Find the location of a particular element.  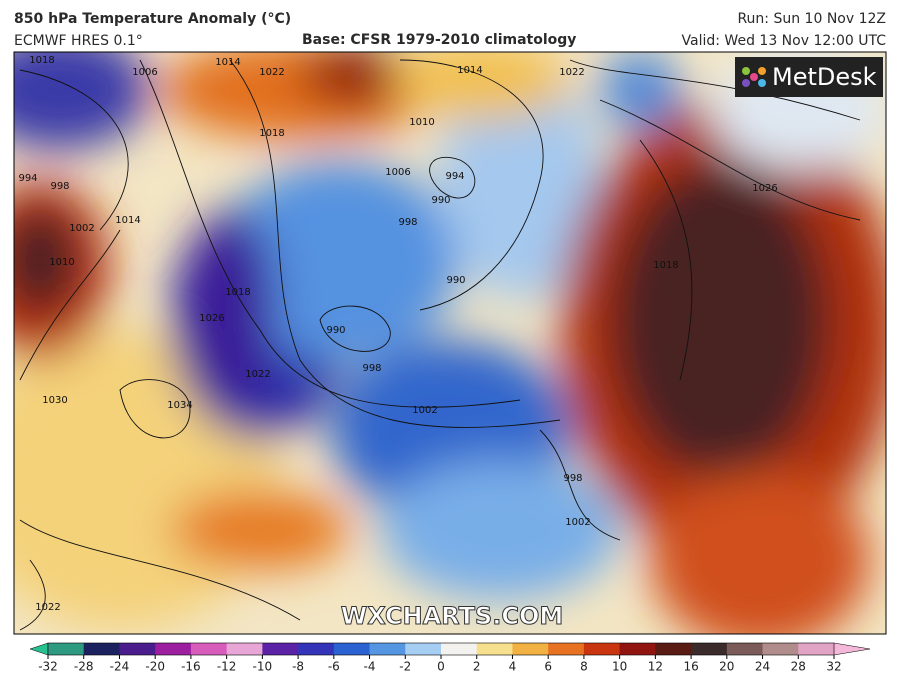

colorbar-tick-label: 20 is located at coordinates (726, 667).